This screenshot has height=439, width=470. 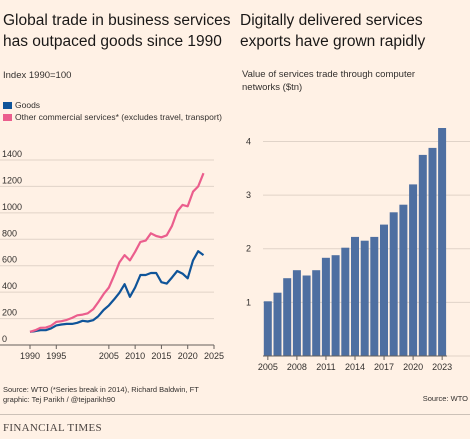 I want to click on footer-divider, so click(x=235, y=414).